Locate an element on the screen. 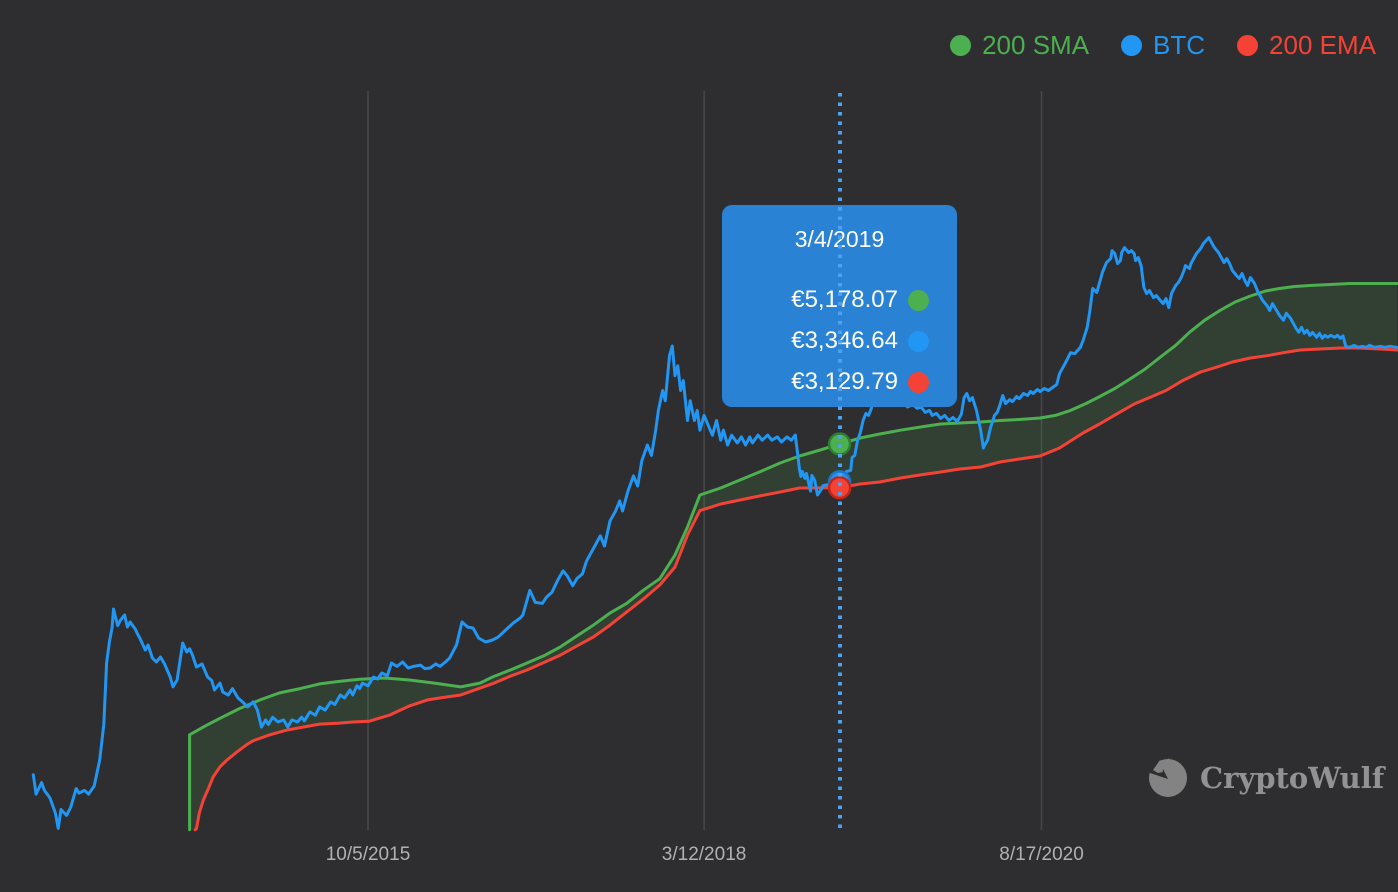  tooltip-btc-value: €3,346.64 is located at coordinates (844, 340).